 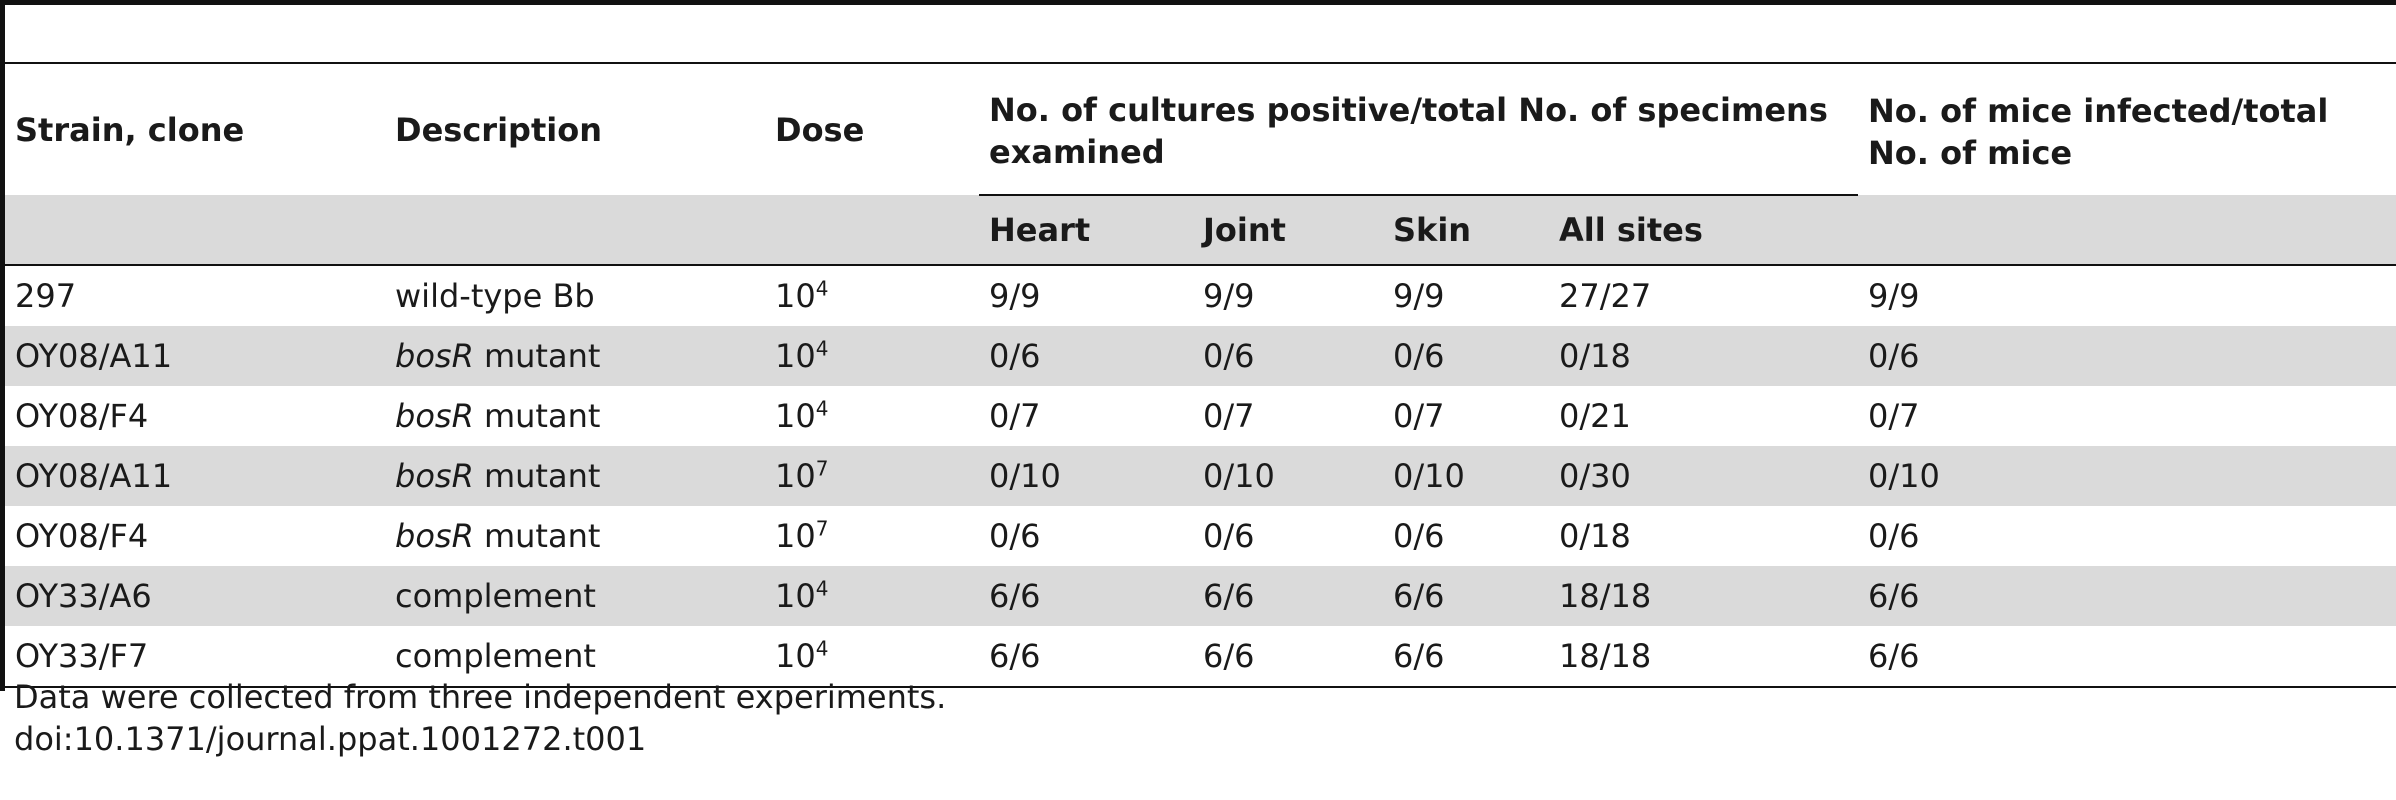 I want to click on cell-heart: 9/9, so click(x=1015, y=296).